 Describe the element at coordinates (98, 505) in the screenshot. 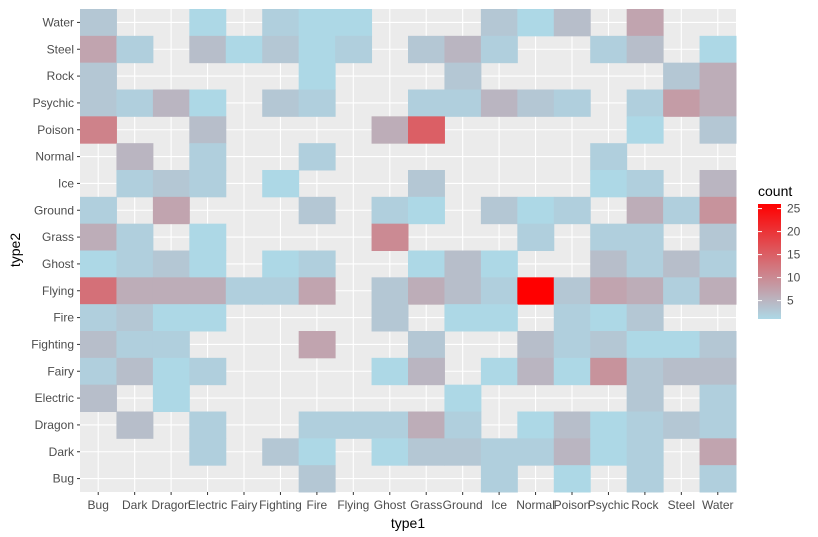

I see `x-tick-label: Bug` at that location.